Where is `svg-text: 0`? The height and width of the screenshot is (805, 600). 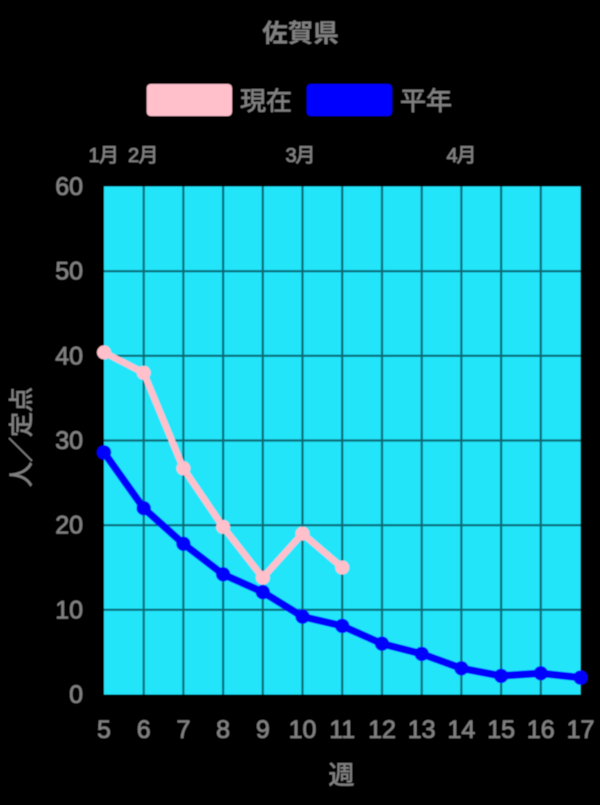 svg-text: 0 is located at coordinates (76, 695).